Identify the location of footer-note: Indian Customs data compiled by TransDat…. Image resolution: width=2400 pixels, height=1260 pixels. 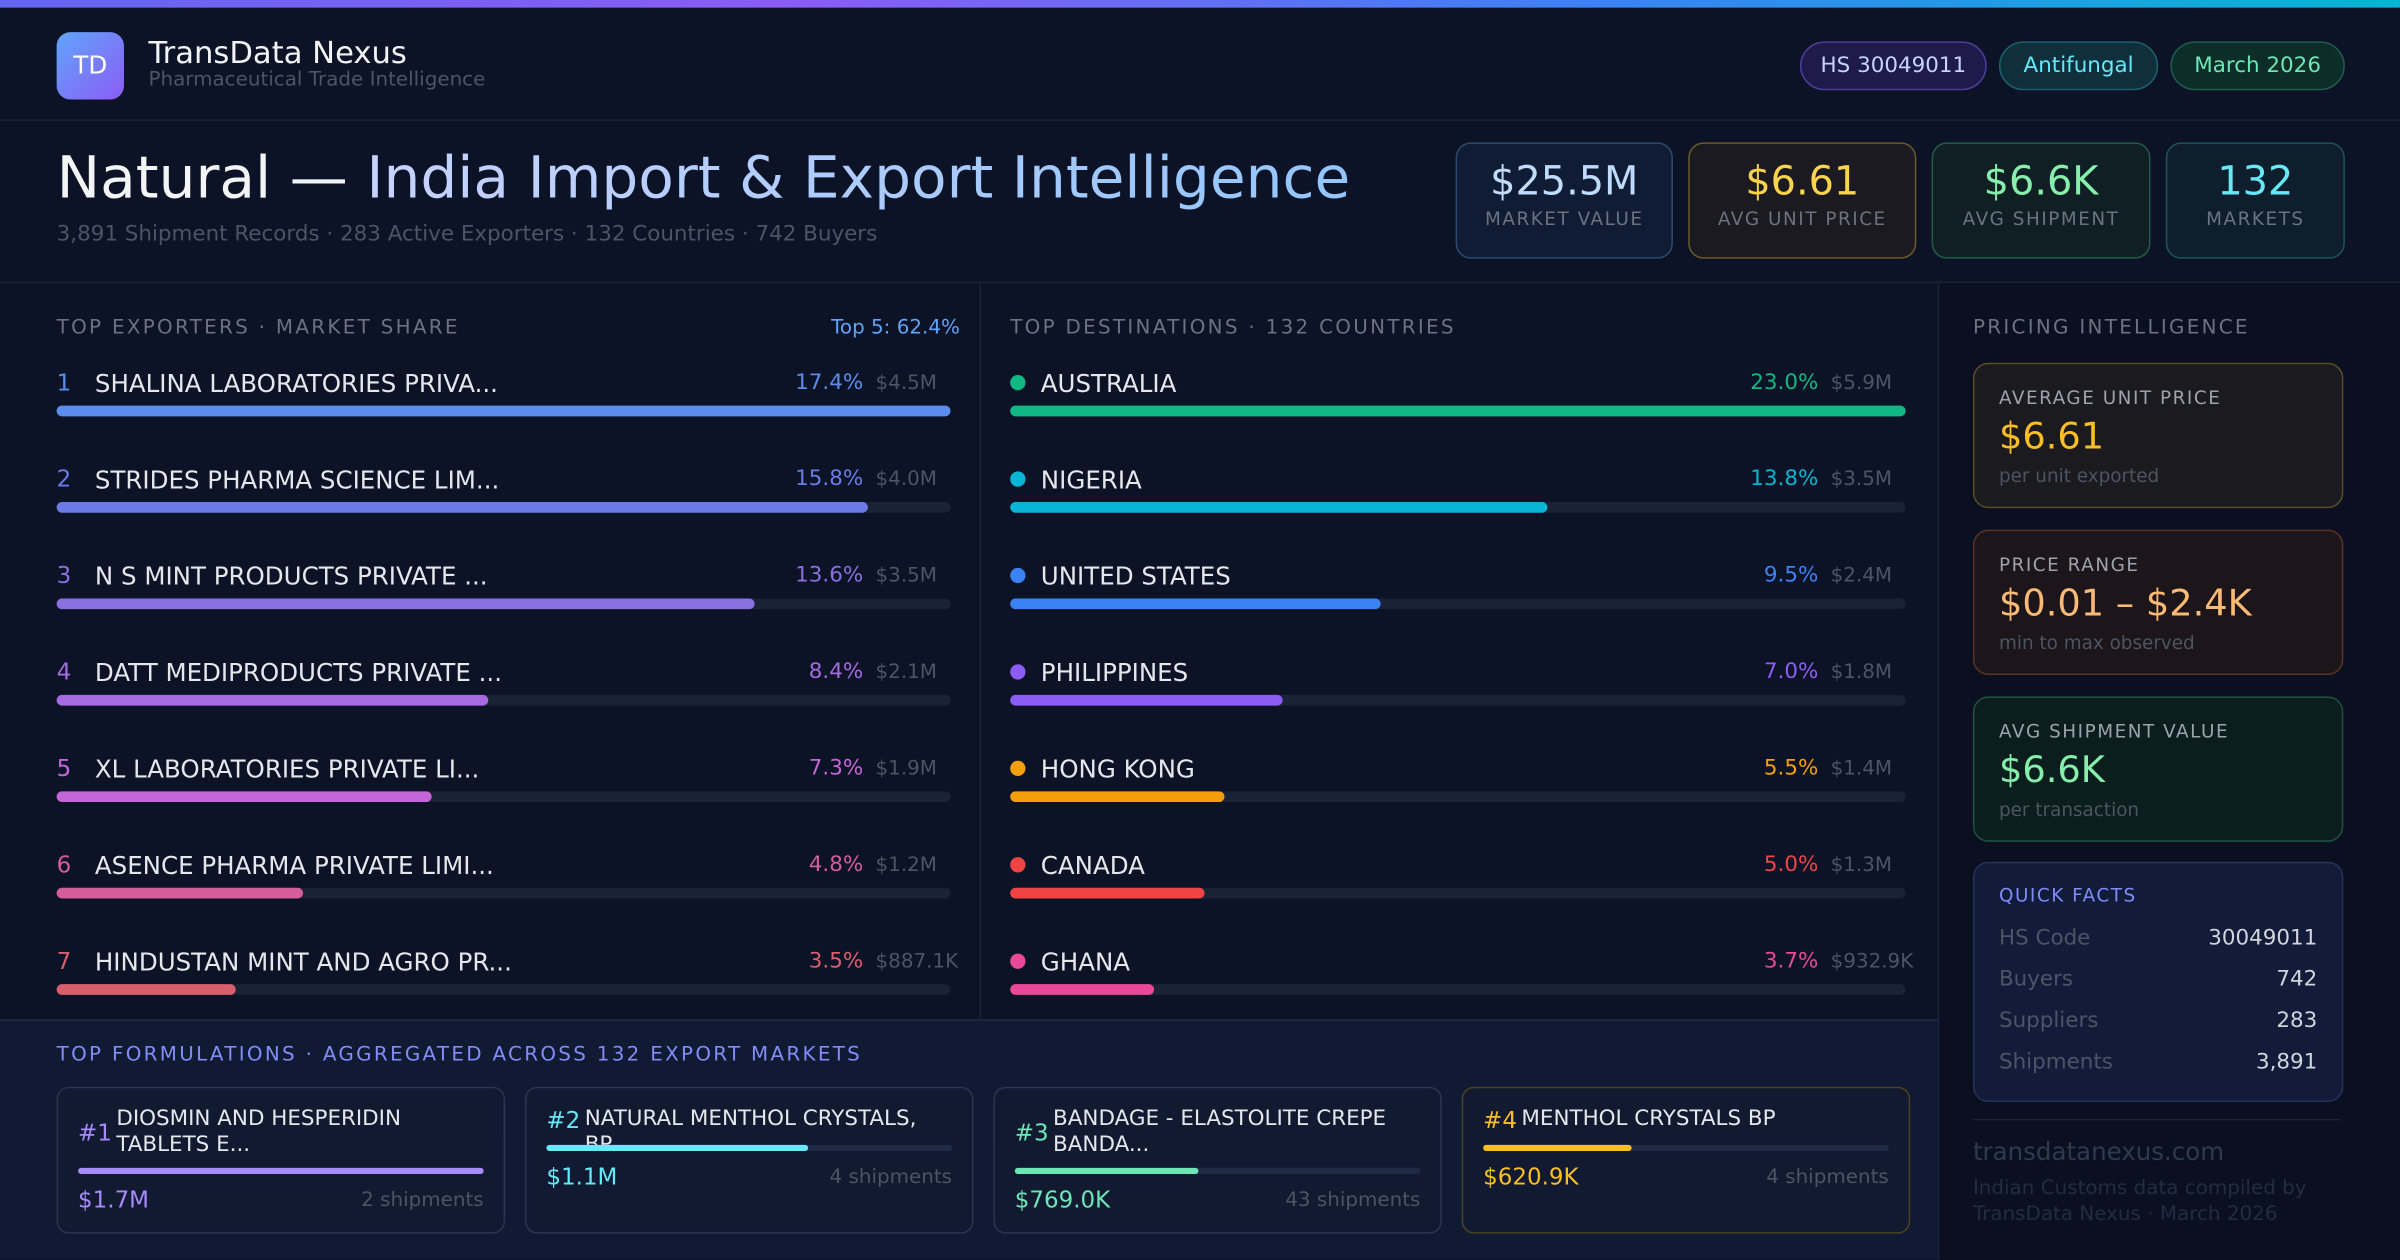
(2139, 1202).